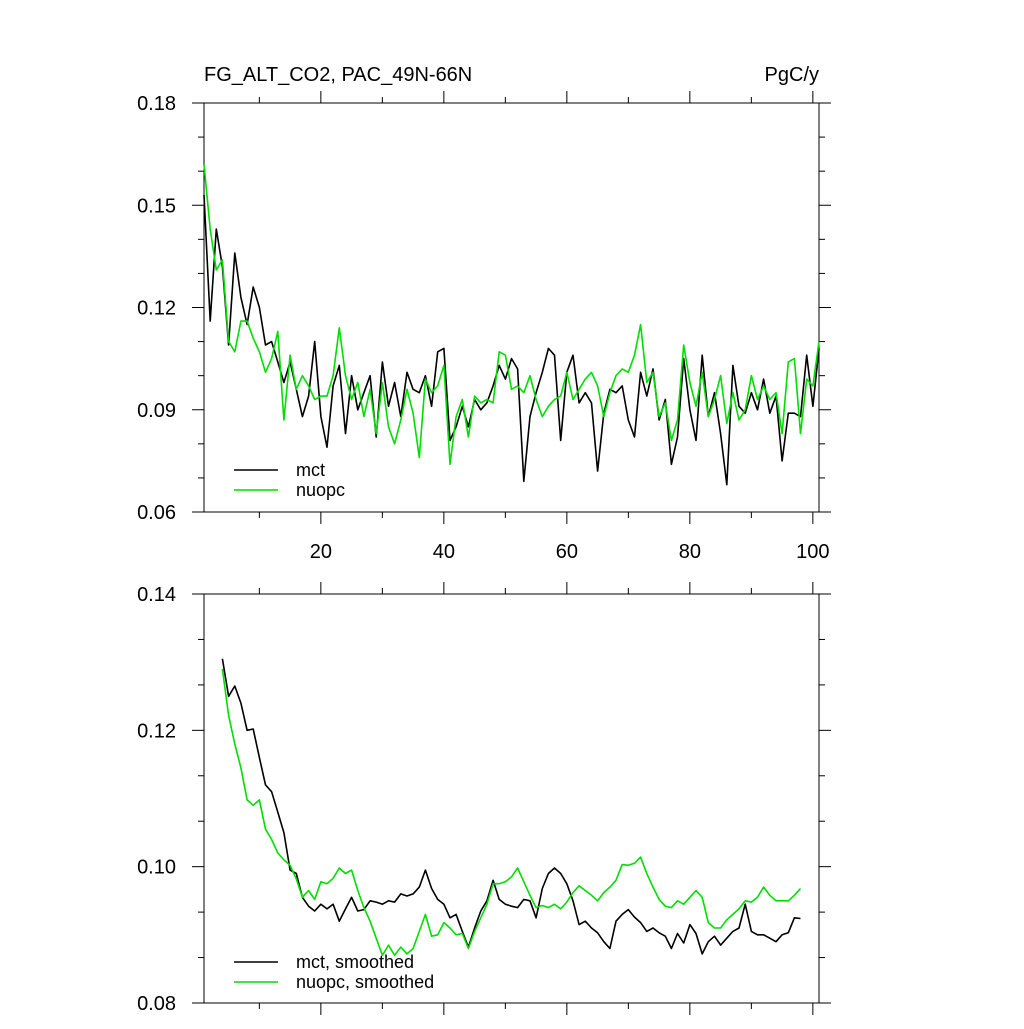  What do you see at coordinates (365, 982) in the screenshot?
I see `legend-label: nuopc, smoothed` at bounding box center [365, 982].